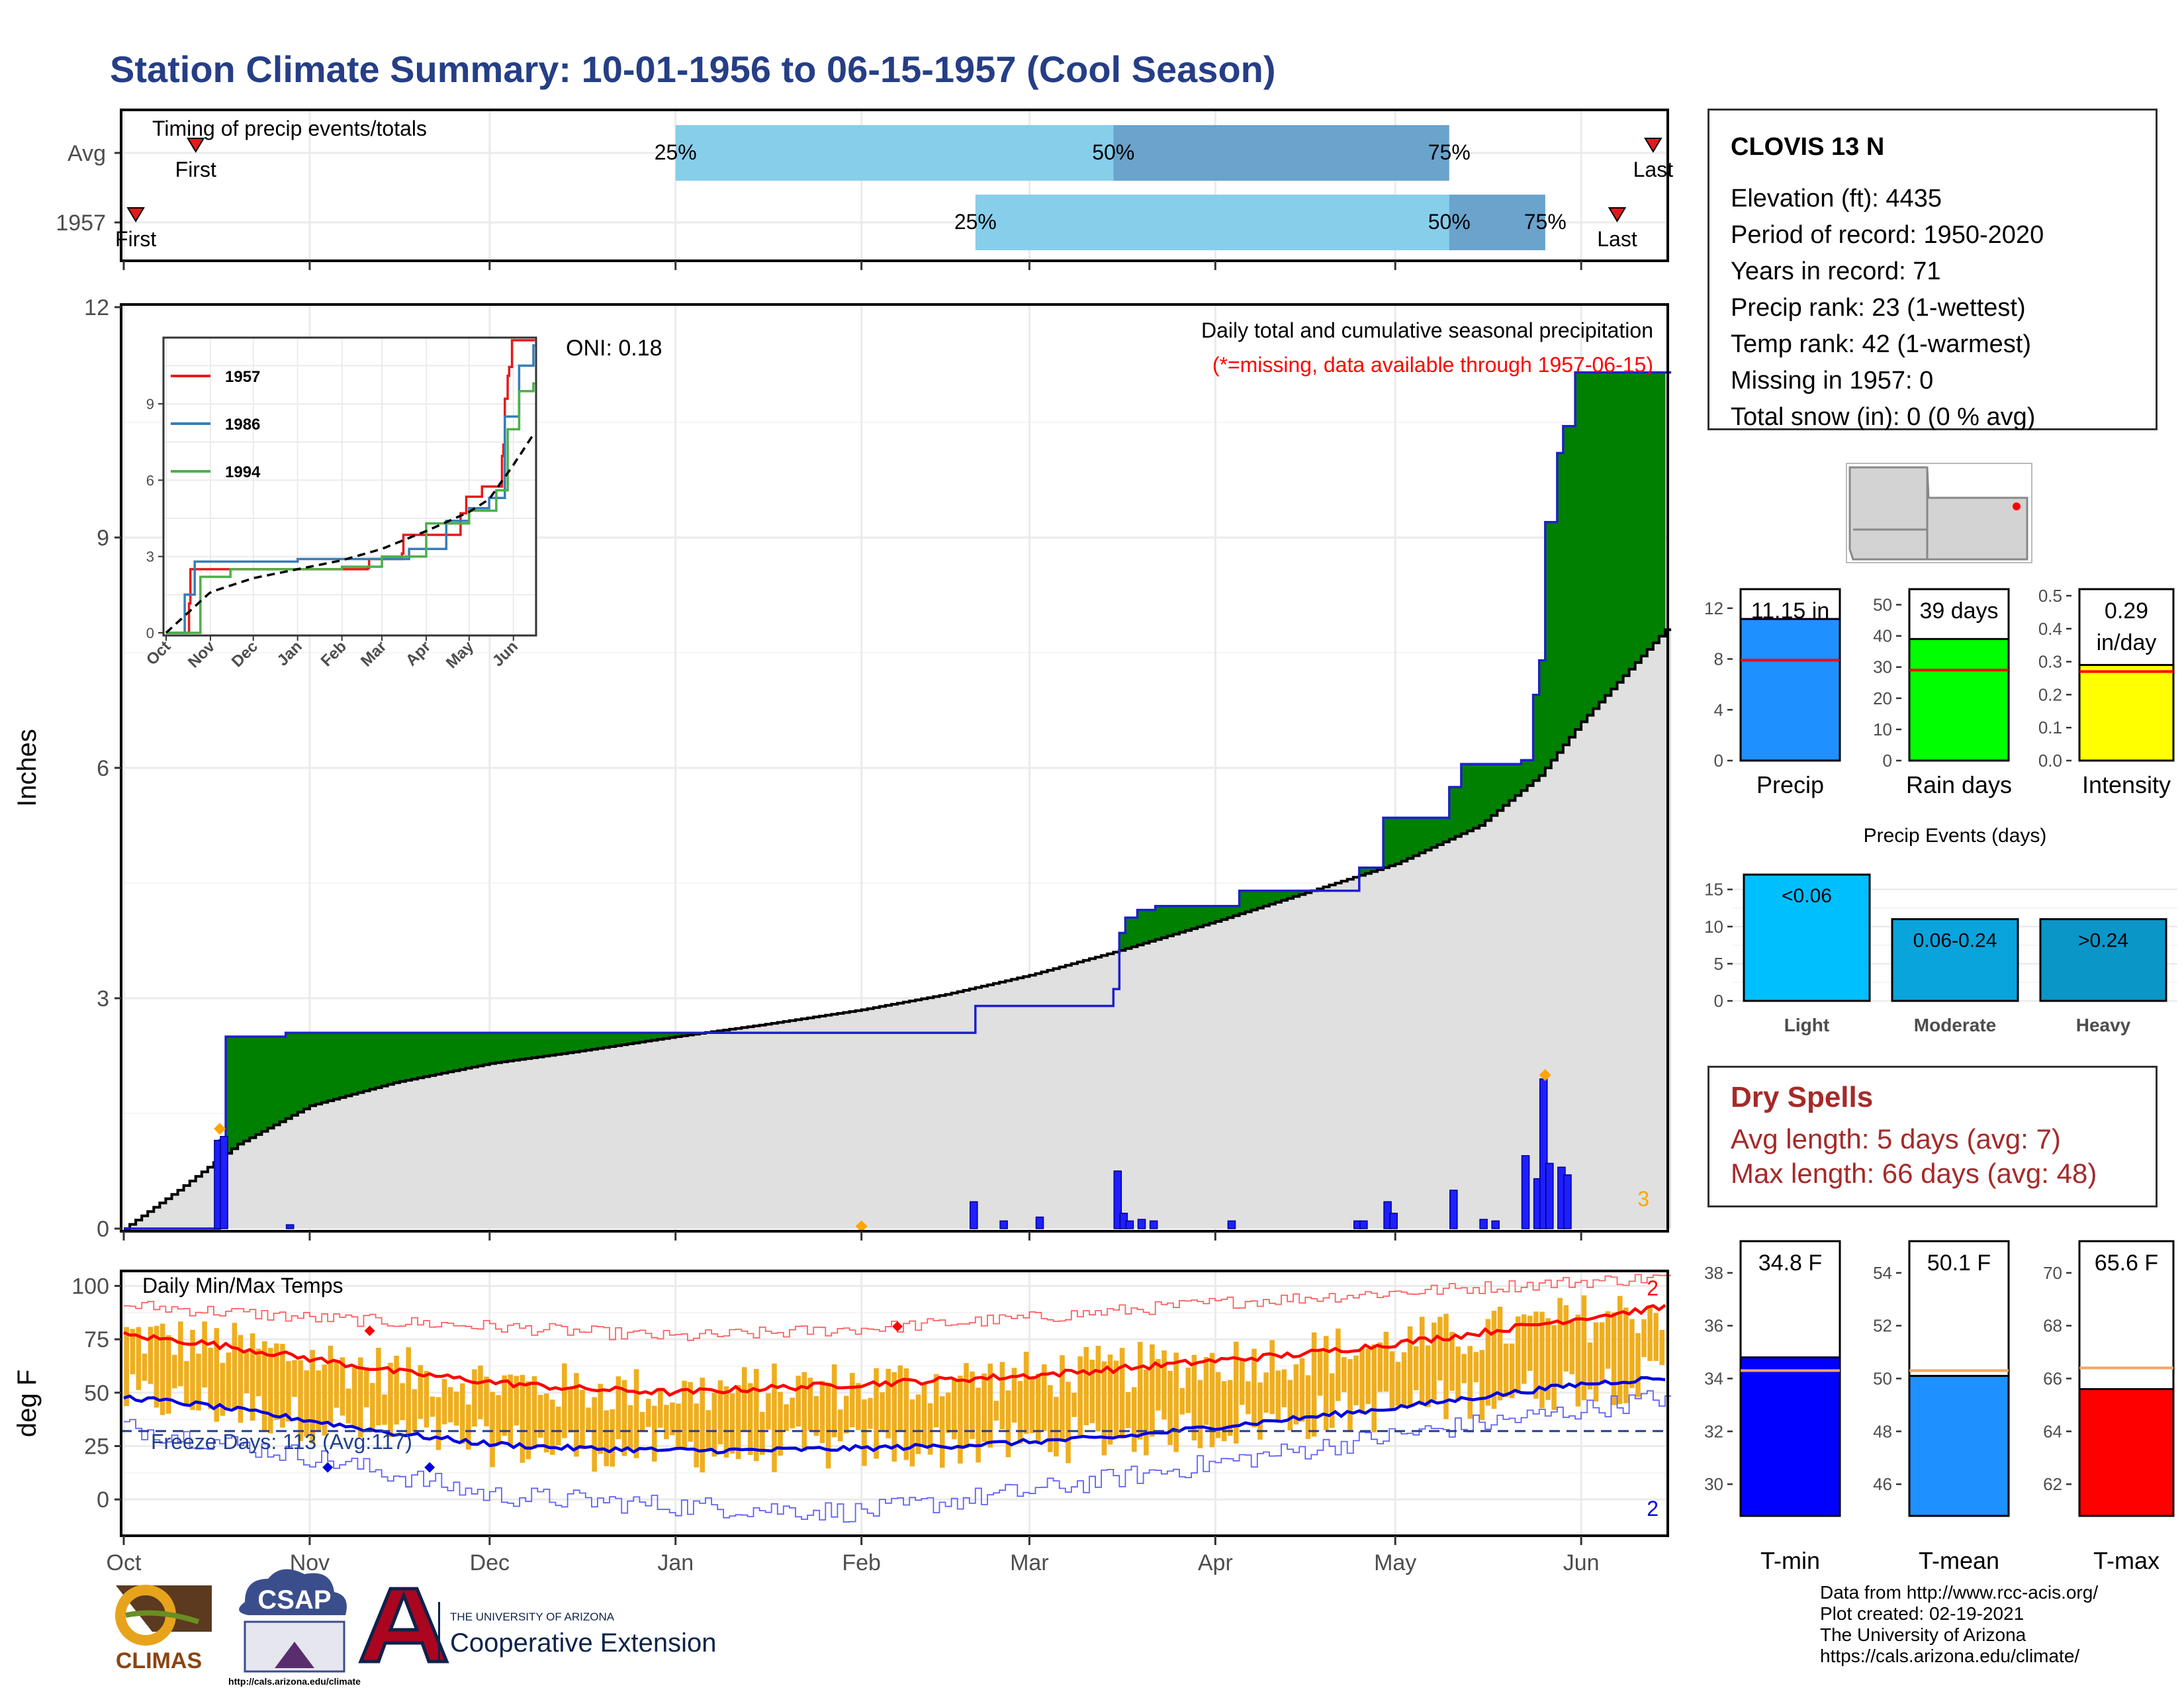 Image resolution: width=2184 pixels, height=1688 pixels. Describe the element at coordinates (1914, 1173) in the screenshot. I see `dry-spells-max: Max length: 66 days (avg: 48)` at that location.